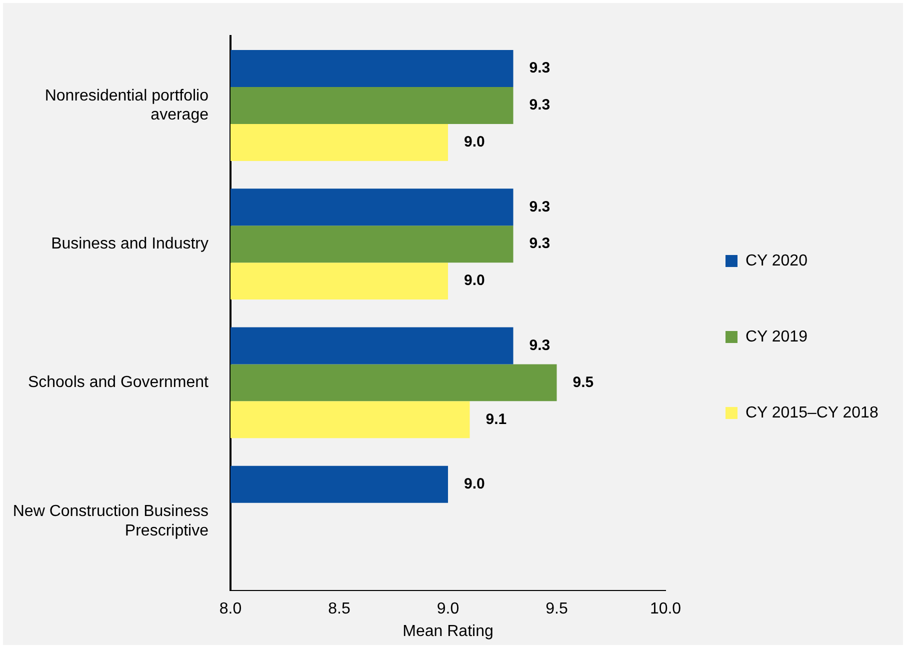  I want to click on legend-label: CY 2015–CY 2018, so click(812, 413).